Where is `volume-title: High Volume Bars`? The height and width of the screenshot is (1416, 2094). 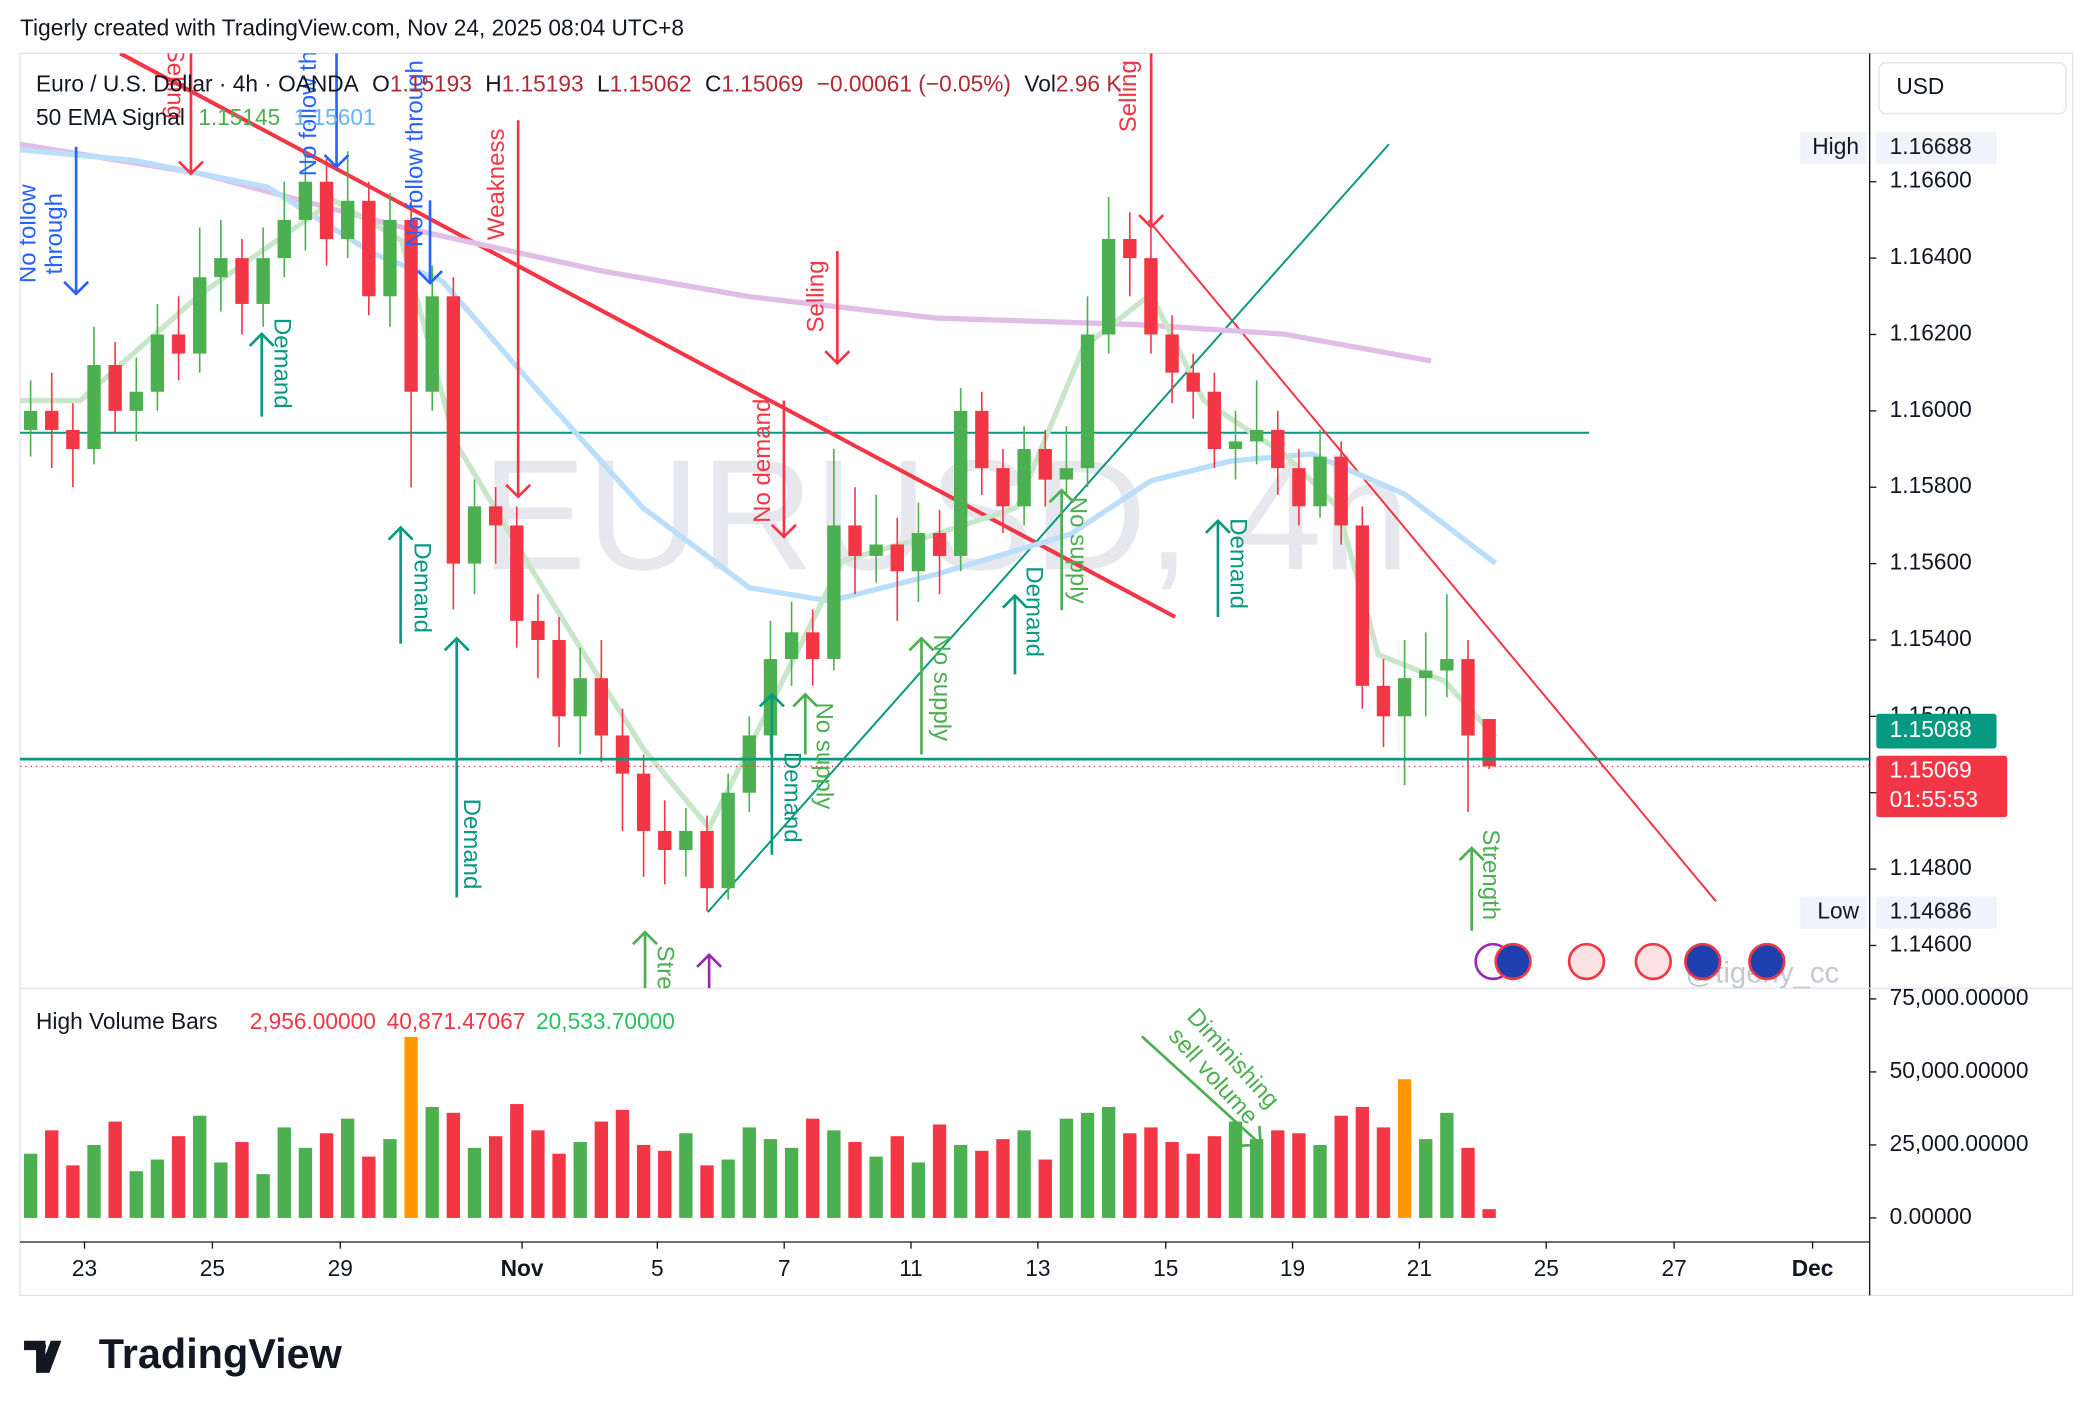
volume-title: High Volume Bars is located at coordinates (127, 1021).